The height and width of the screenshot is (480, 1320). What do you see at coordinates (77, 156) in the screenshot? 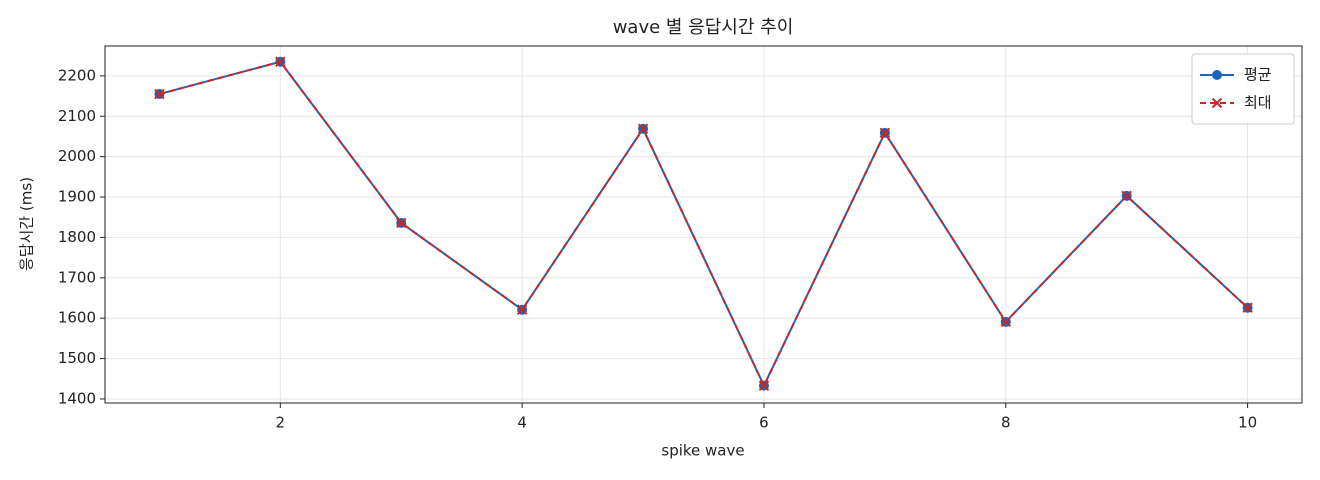
I see `y-tick-label: 2000` at bounding box center [77, 156].